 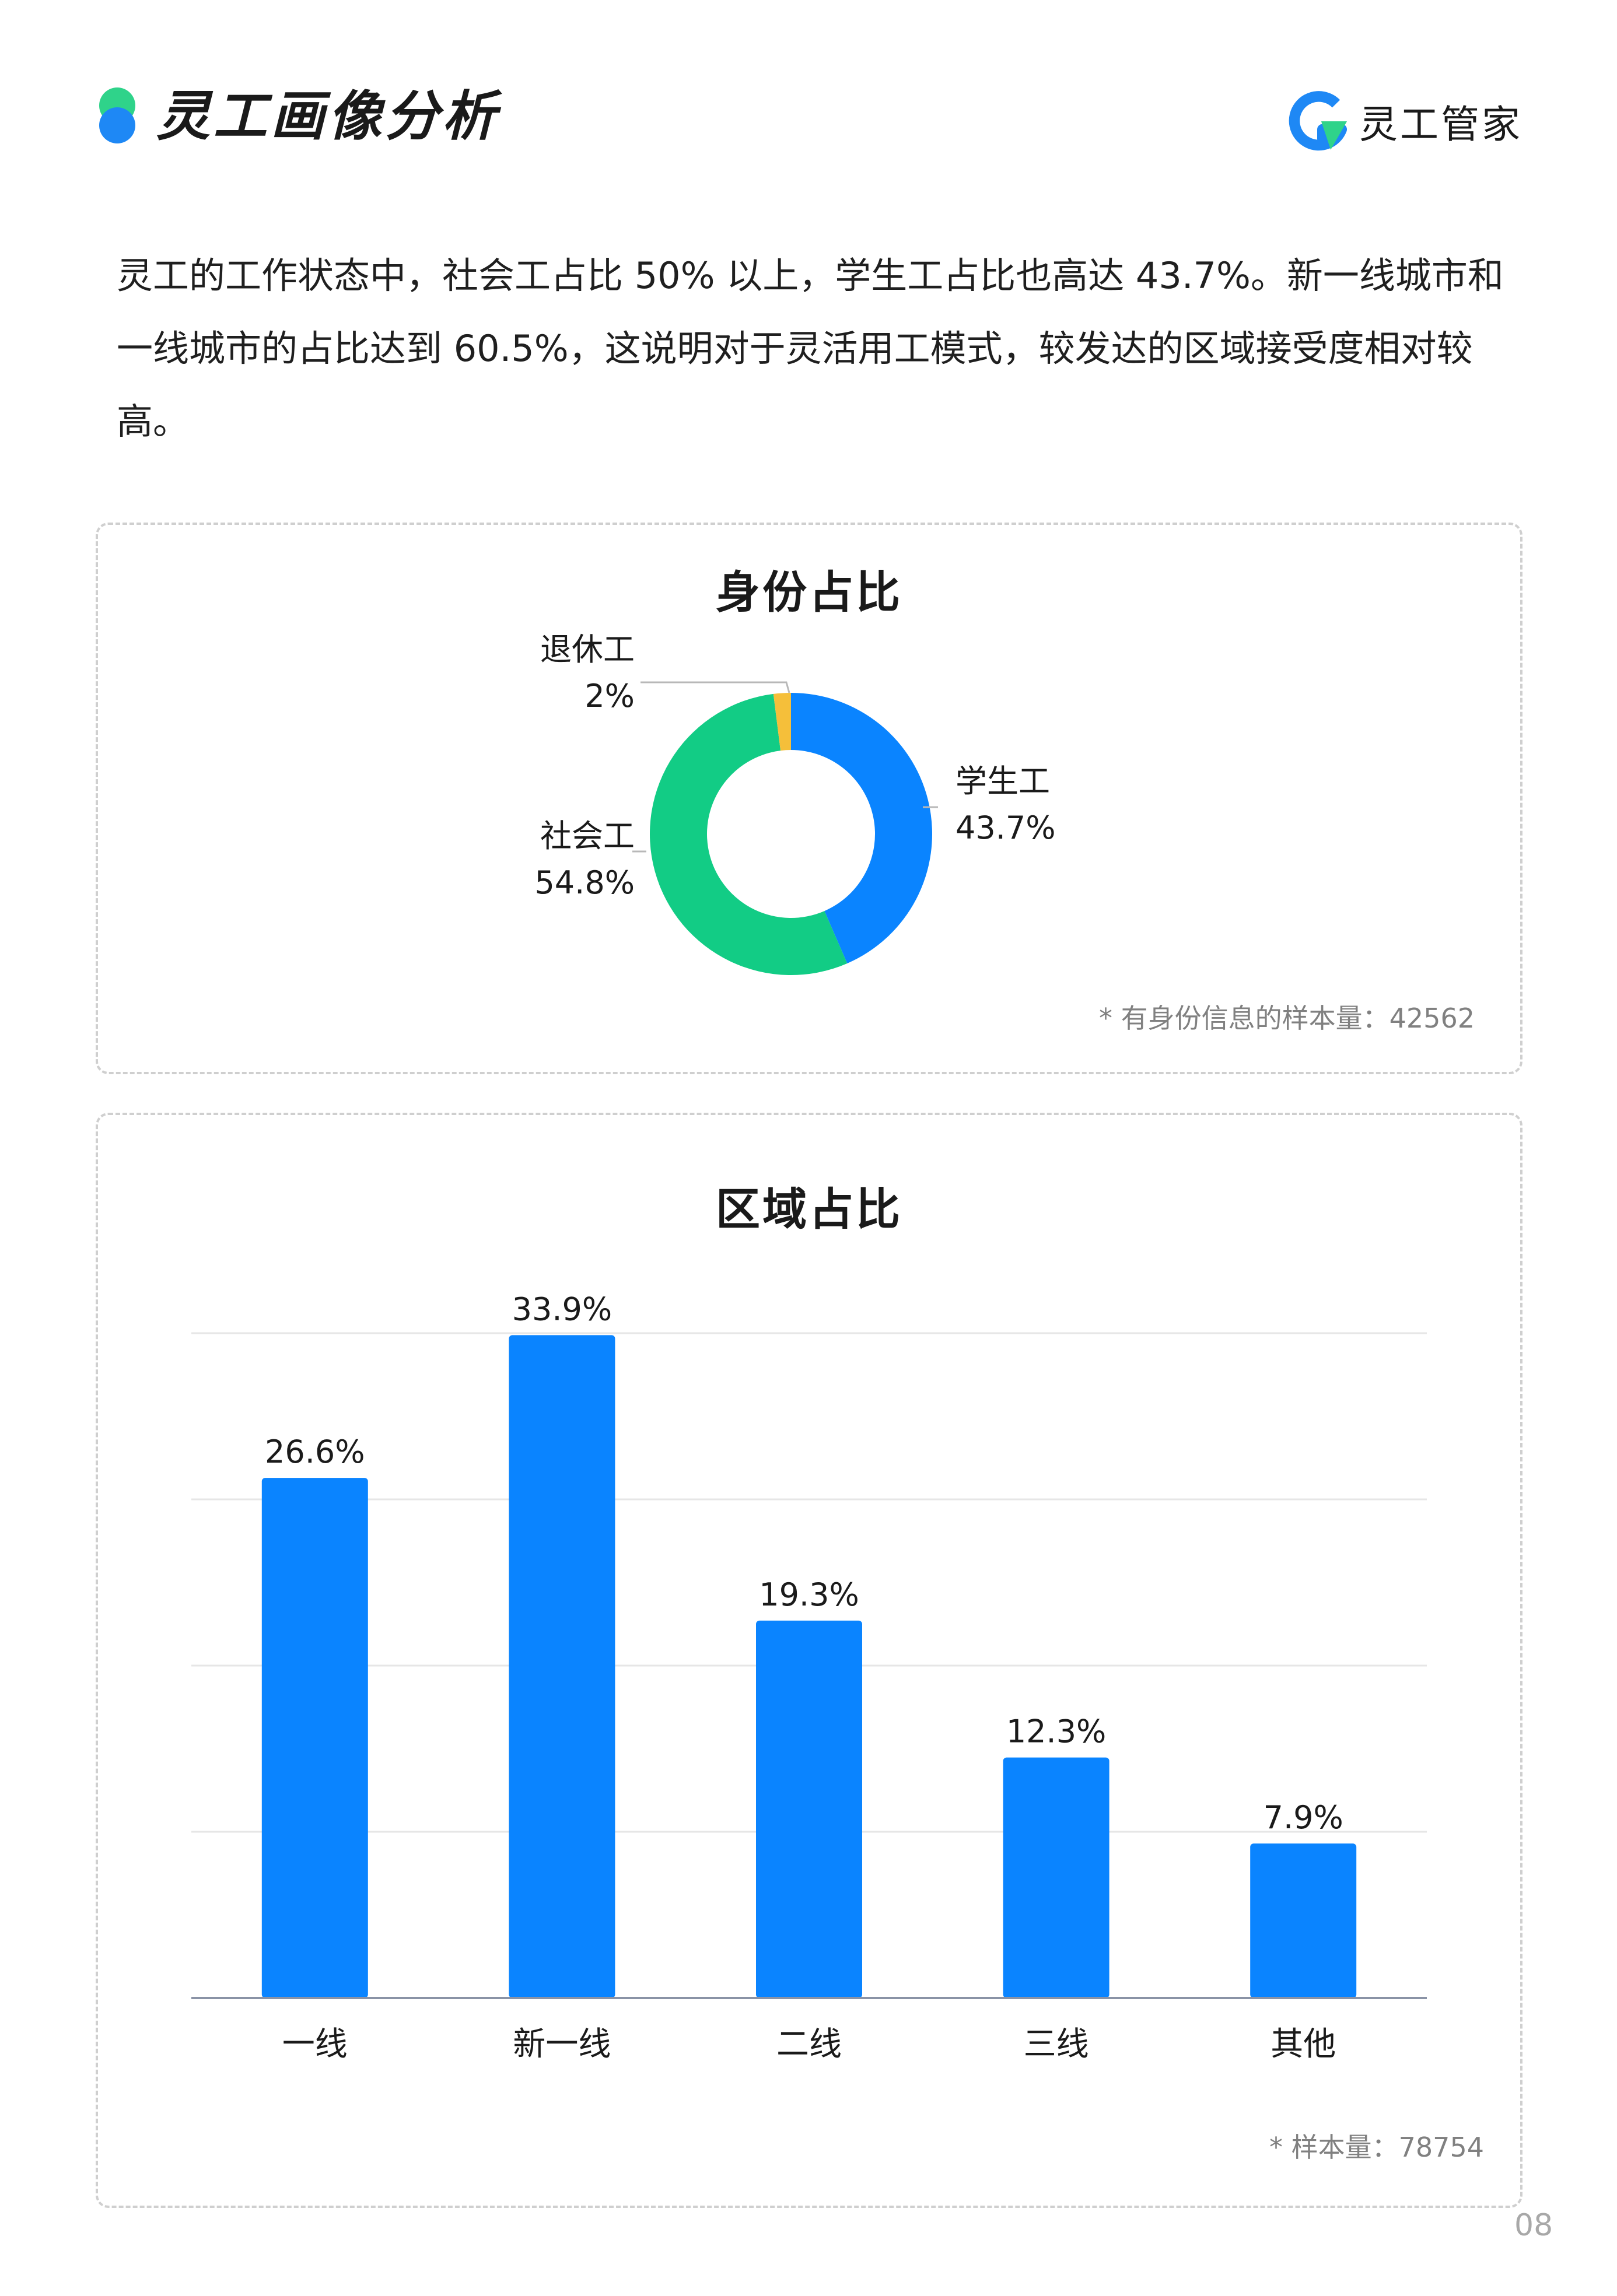 I want to click on donut-value-0: 43.7%, so click(x=1006, y=827).